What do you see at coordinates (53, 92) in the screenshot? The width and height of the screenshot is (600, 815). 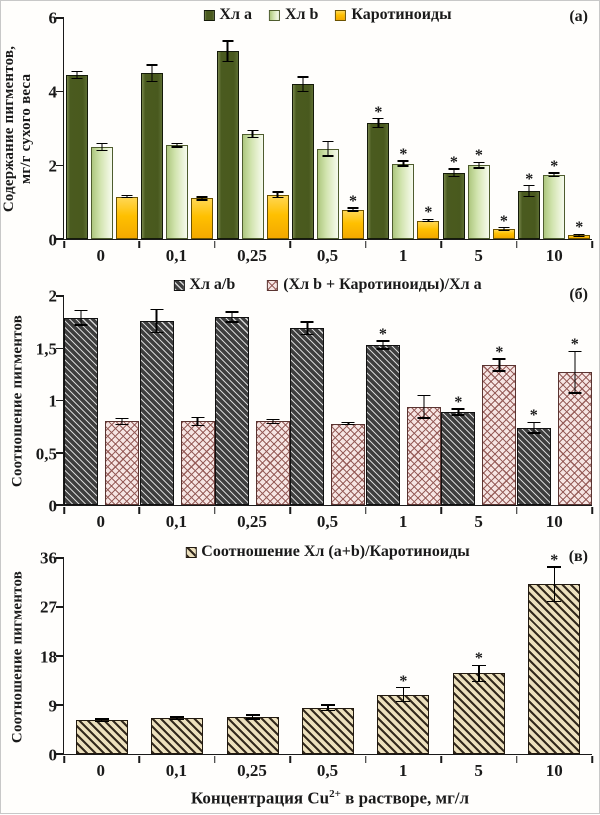 I see `y-tick-label: 4` at bounding box center [53, 92].